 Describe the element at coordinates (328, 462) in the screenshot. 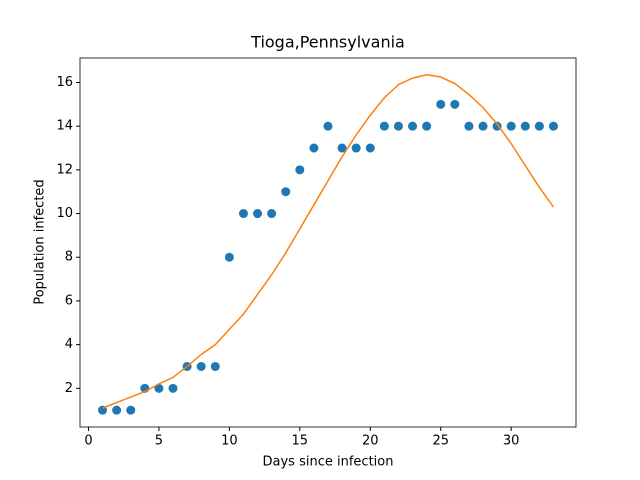

I see `x-axis-label: Days since infection` at that location.